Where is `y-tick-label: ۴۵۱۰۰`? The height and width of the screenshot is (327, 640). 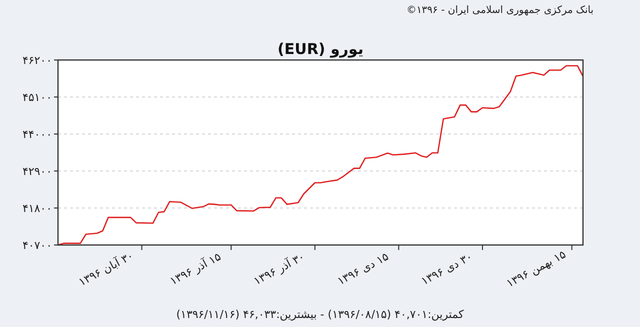
y-tick-label: ۴۵۱۰۰ is located at coordinates (37, 97).